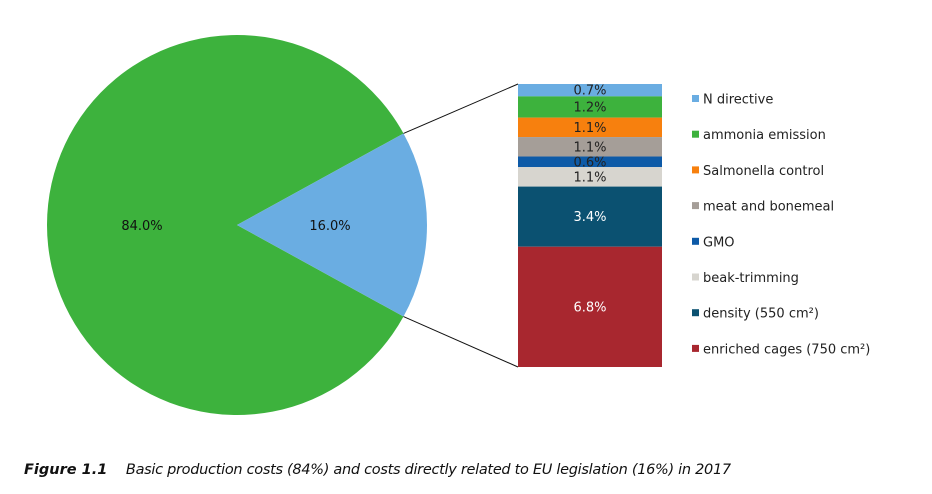 Image resolution: width=932 pixels, height=494 pixels. I want to click on pie-slice-small, so click(332, 225).